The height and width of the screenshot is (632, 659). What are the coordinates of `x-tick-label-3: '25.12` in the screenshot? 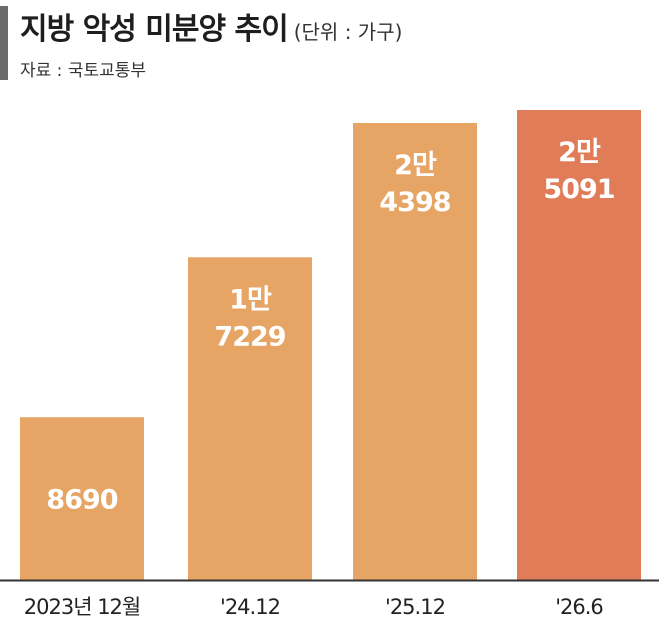 It's located at (415, 607).